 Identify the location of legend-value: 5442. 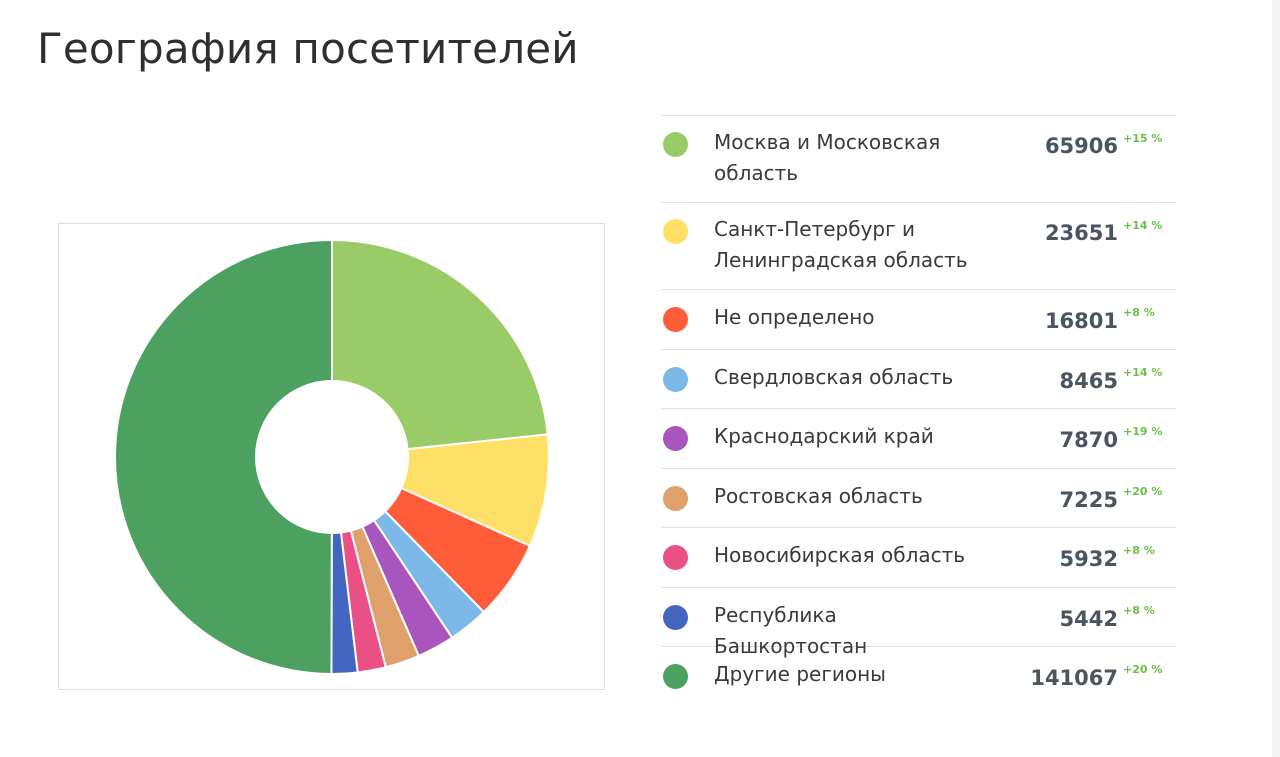
(1088, 618).